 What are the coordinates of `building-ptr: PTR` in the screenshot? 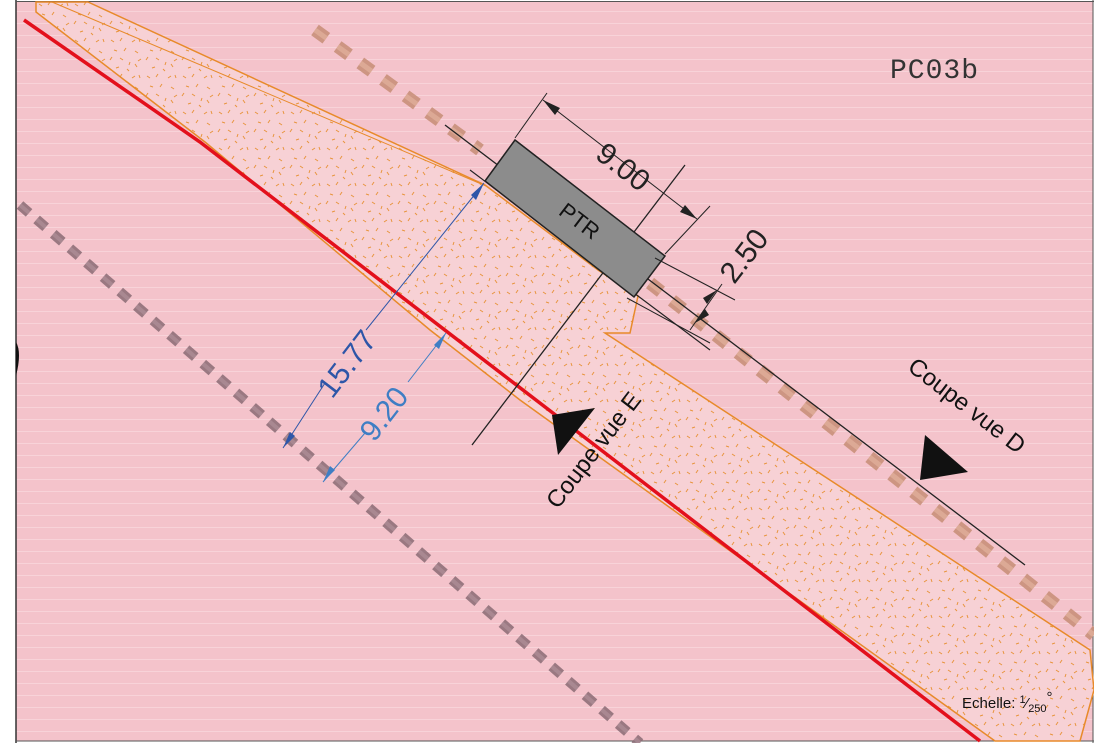 It's located at (575, 218).